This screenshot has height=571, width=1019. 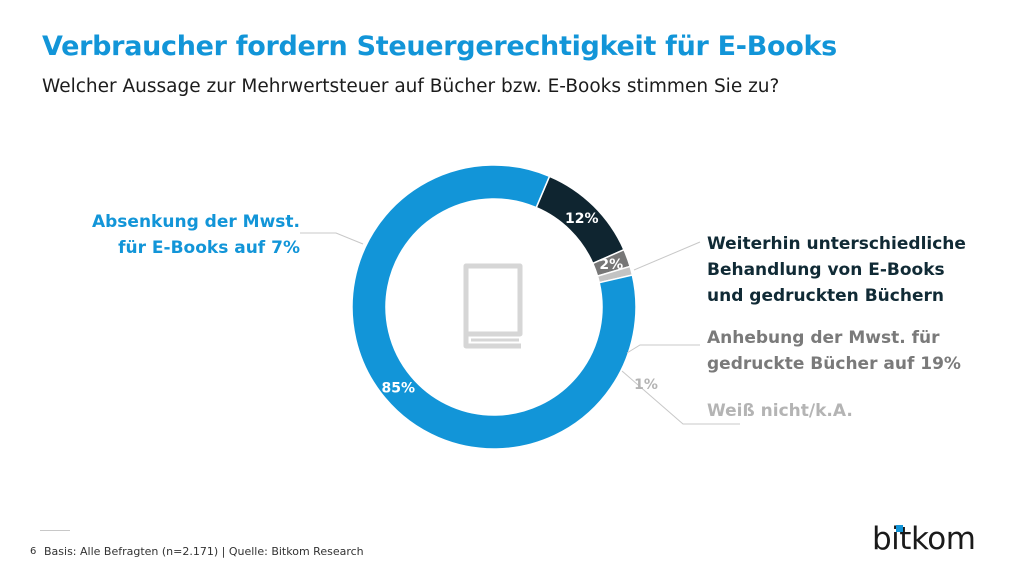 I want to click on bitkom-logo: bitkom, so click(x=924, y=539).